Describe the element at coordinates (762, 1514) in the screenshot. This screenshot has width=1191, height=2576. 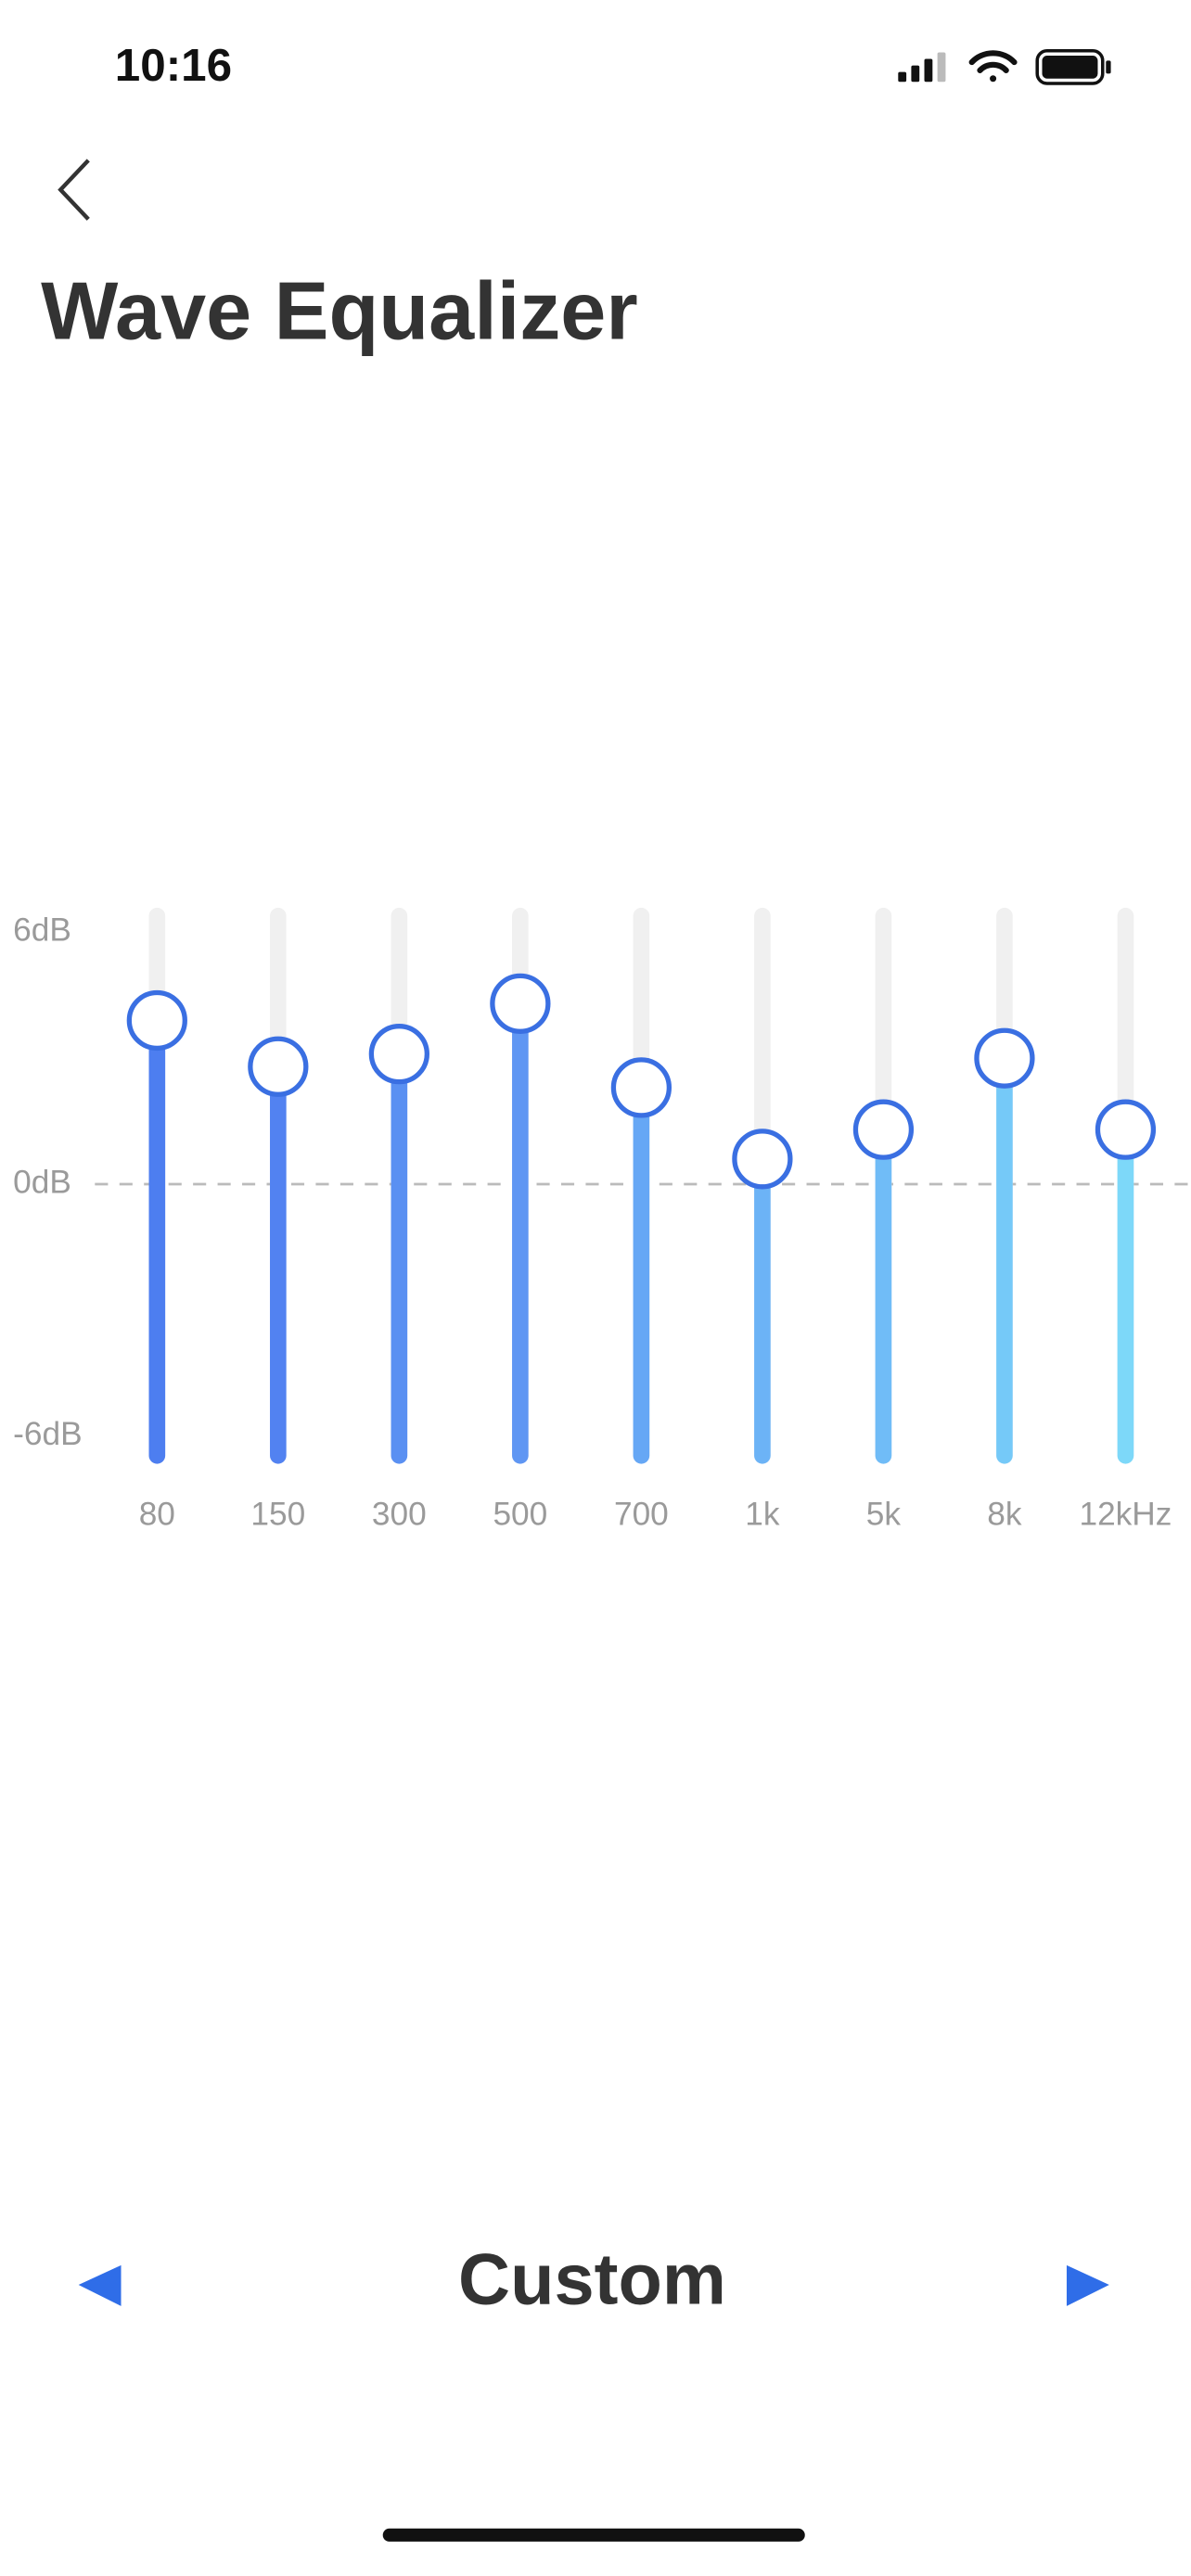
I see `x-tick-label: 1k` at that location.